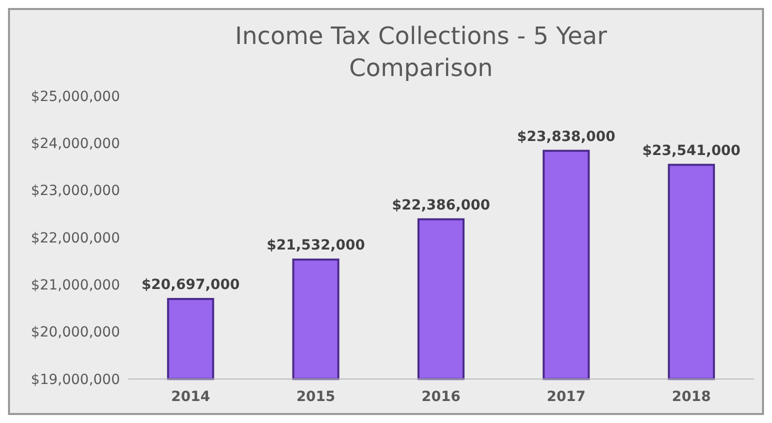  What do you see at coordinates (441, 205) in the screenshot?
I see `data-label: $22,386,000` at bounding box center [441, 205].